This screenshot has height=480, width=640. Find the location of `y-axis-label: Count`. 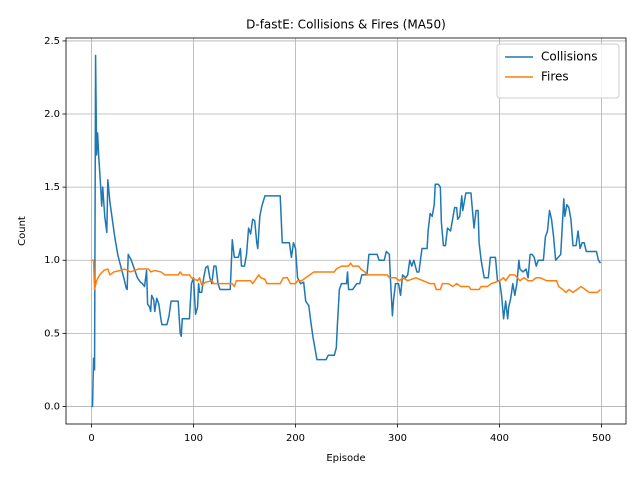

y-axis-label: Count is located at coordinates (22, 231).